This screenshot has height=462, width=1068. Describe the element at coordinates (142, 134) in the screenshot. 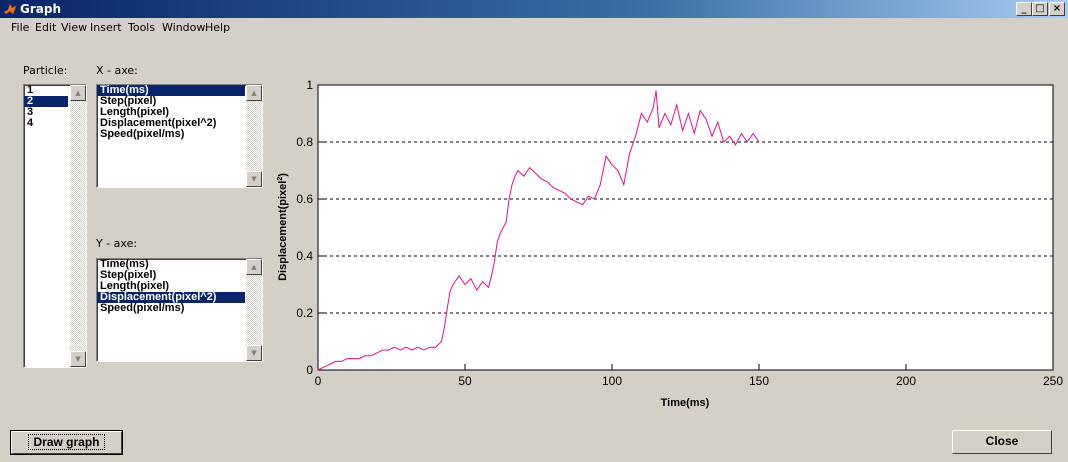

I see `x-axe-item-speed: Speed(pixel/ms)` at that location.